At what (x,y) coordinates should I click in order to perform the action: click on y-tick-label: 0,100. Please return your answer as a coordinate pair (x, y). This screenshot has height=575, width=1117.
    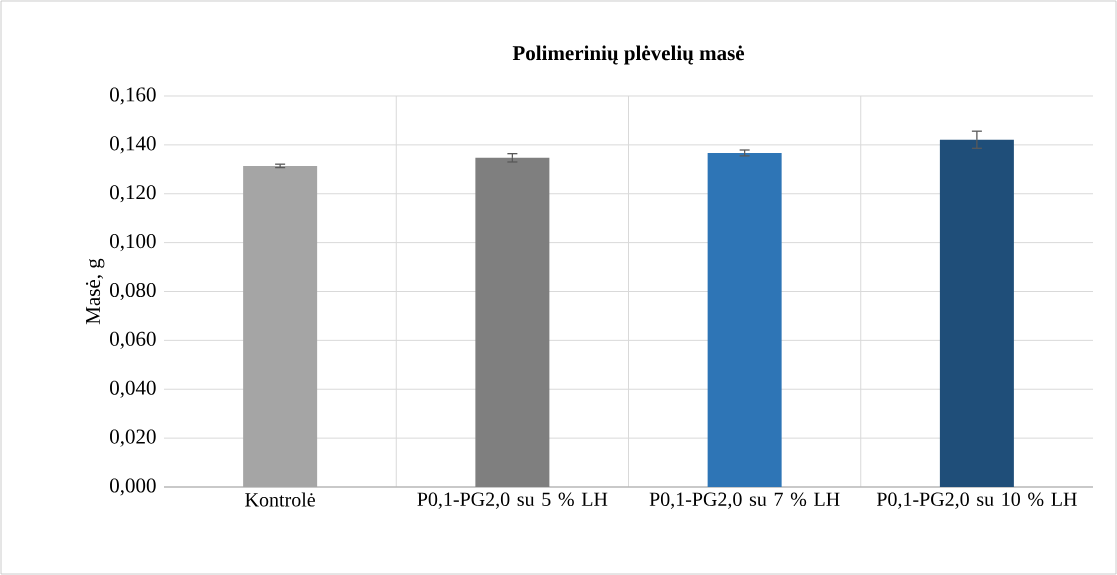
    Looking at the image, I should click on (133, 243).